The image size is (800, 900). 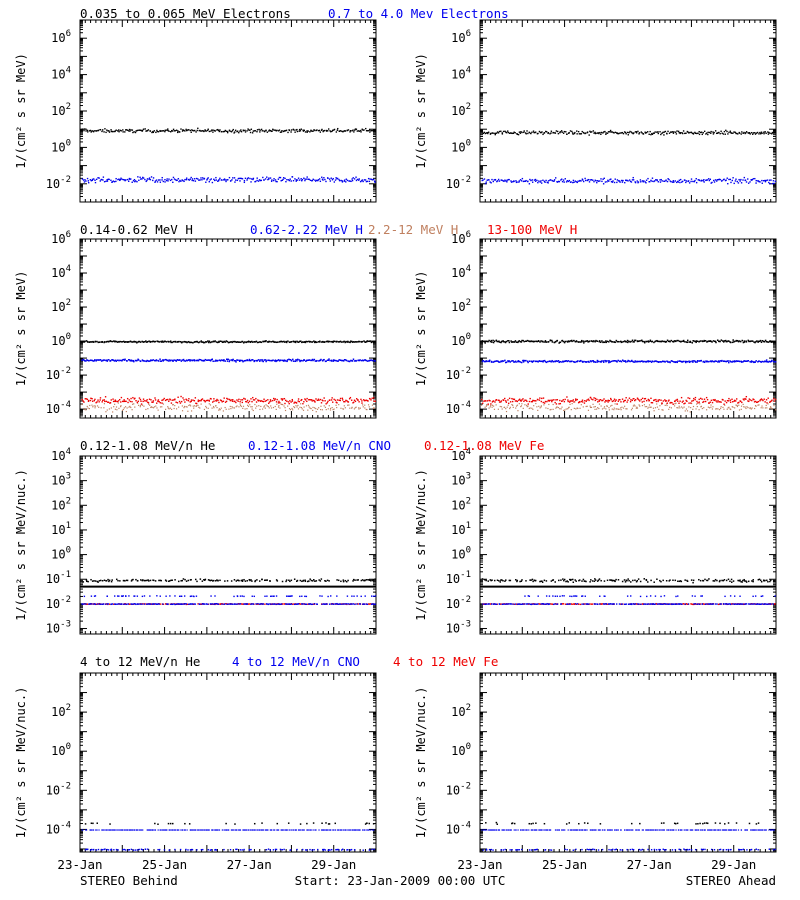 What do you see at coordinates (61, 529) in the screenshot?
I see `y-tick-label: 101` at bounding box center [61, 529].